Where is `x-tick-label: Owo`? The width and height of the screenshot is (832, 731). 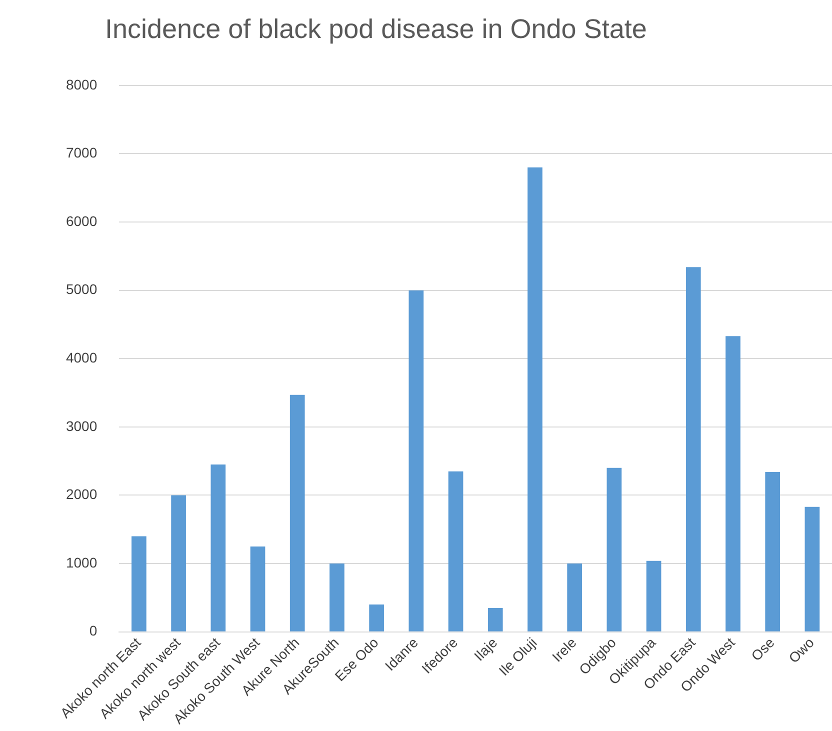
x-tick-label: Owo is located at coordinates (801, 650).